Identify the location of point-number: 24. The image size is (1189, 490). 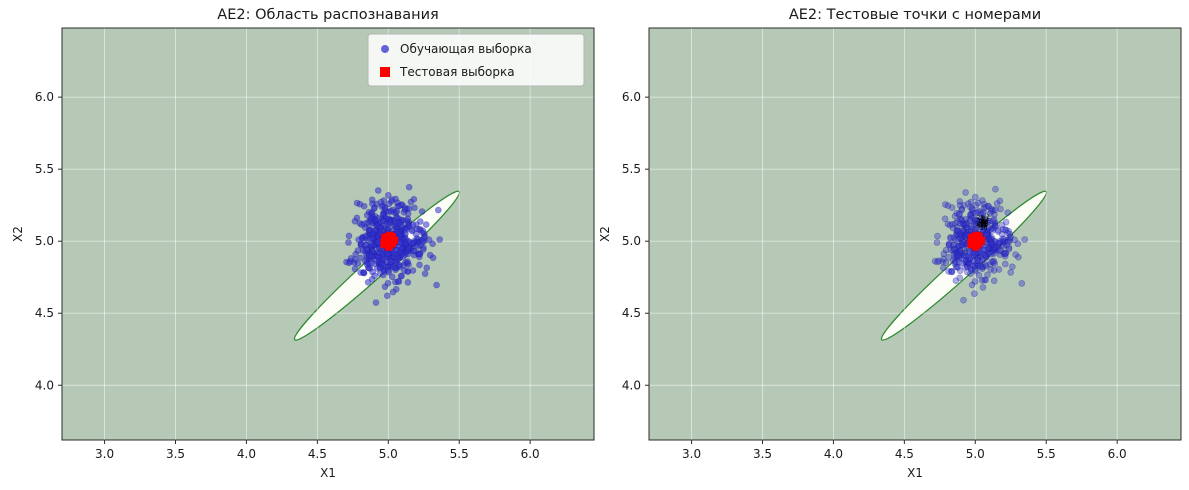
(982, 222).